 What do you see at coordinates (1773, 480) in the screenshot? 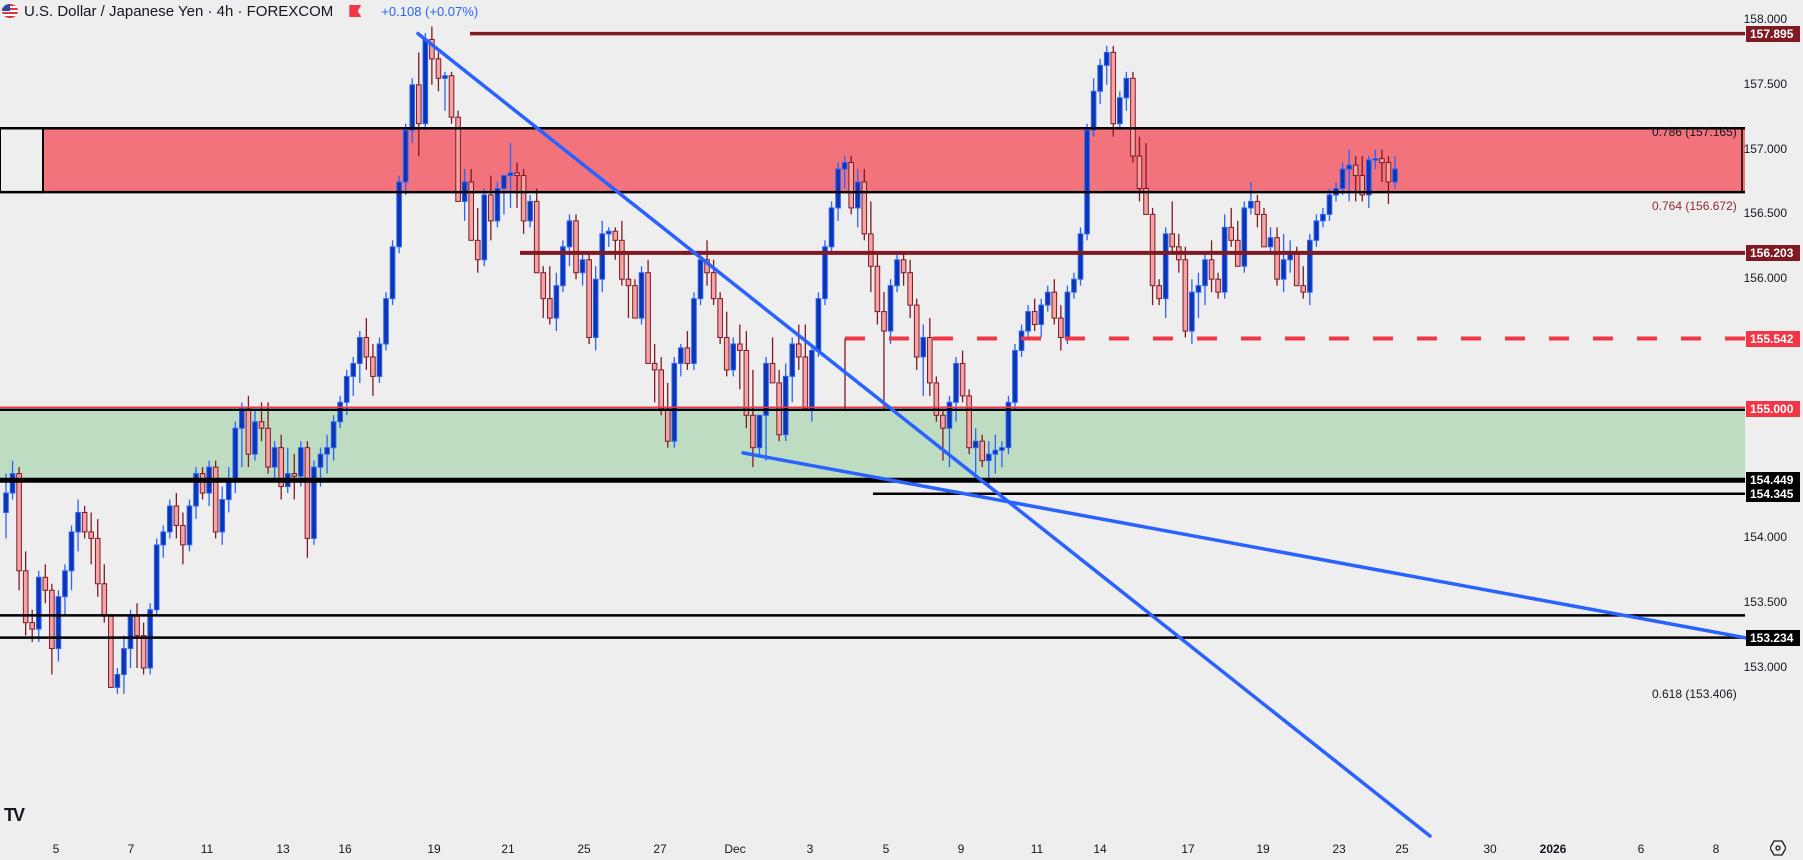
I see `price-tag-154.449: 154.449` at bounding box center [1773, 480].